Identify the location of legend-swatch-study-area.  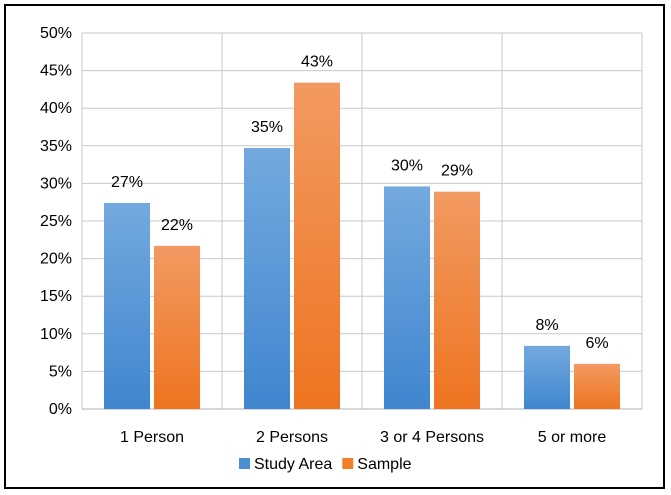
(244, 463).